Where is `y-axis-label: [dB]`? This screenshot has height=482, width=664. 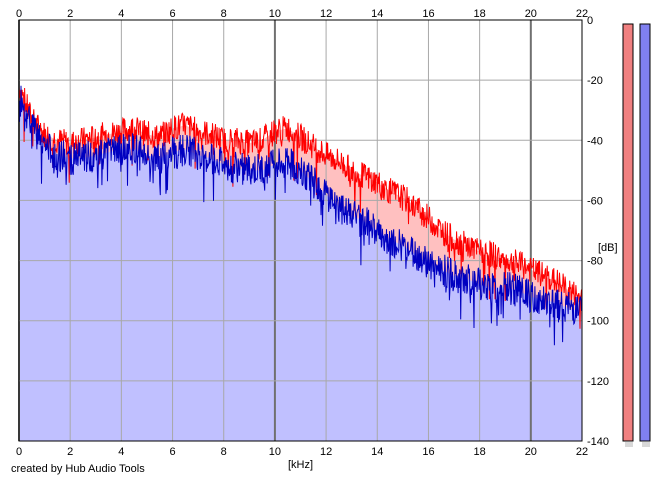 y-axis-label: [dB] is located at coordinates (608, 248).